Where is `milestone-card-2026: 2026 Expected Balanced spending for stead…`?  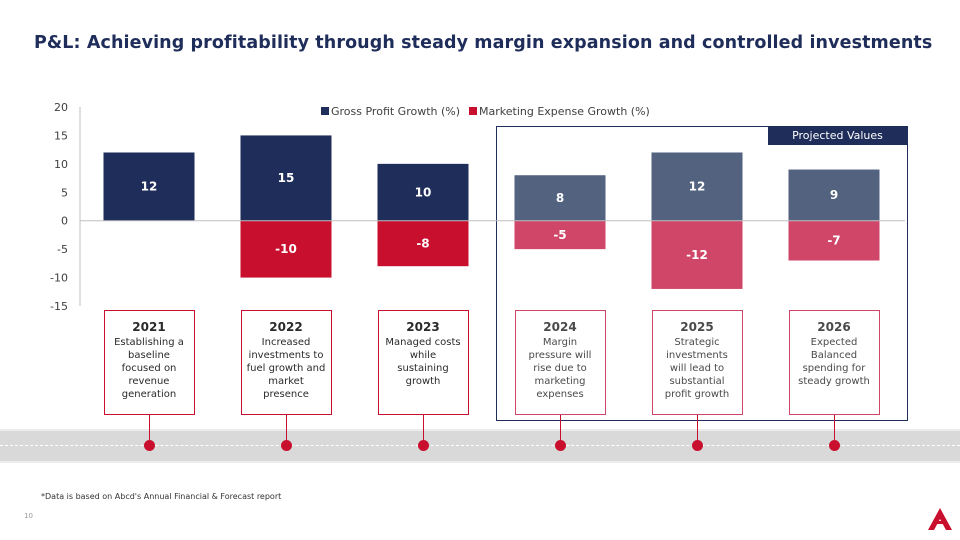 milestone-card-2026: 2026 Expected Balanced spending for stead… is located at coordinates (834, 362).